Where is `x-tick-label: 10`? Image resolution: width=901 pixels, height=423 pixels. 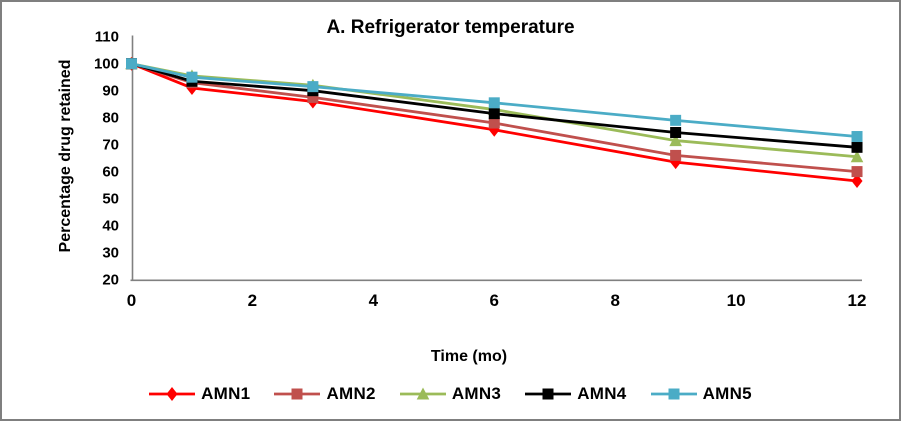 x-tick-label: 10 is located at coordinates (736, 300).